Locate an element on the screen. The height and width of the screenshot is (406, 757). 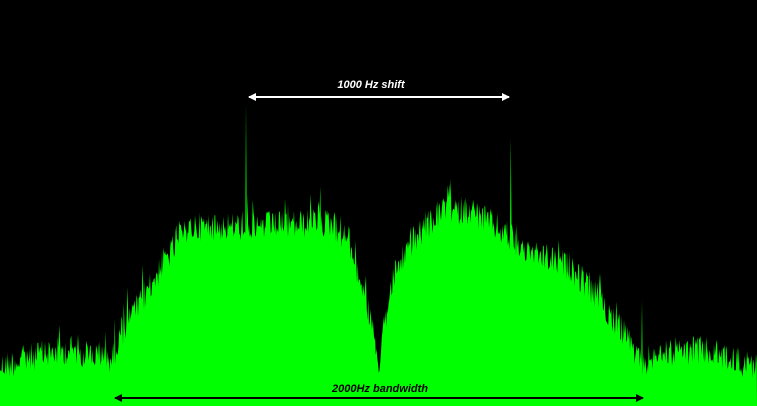
shift-label: 1000 Hz shift is located at coordinates (371, 85).